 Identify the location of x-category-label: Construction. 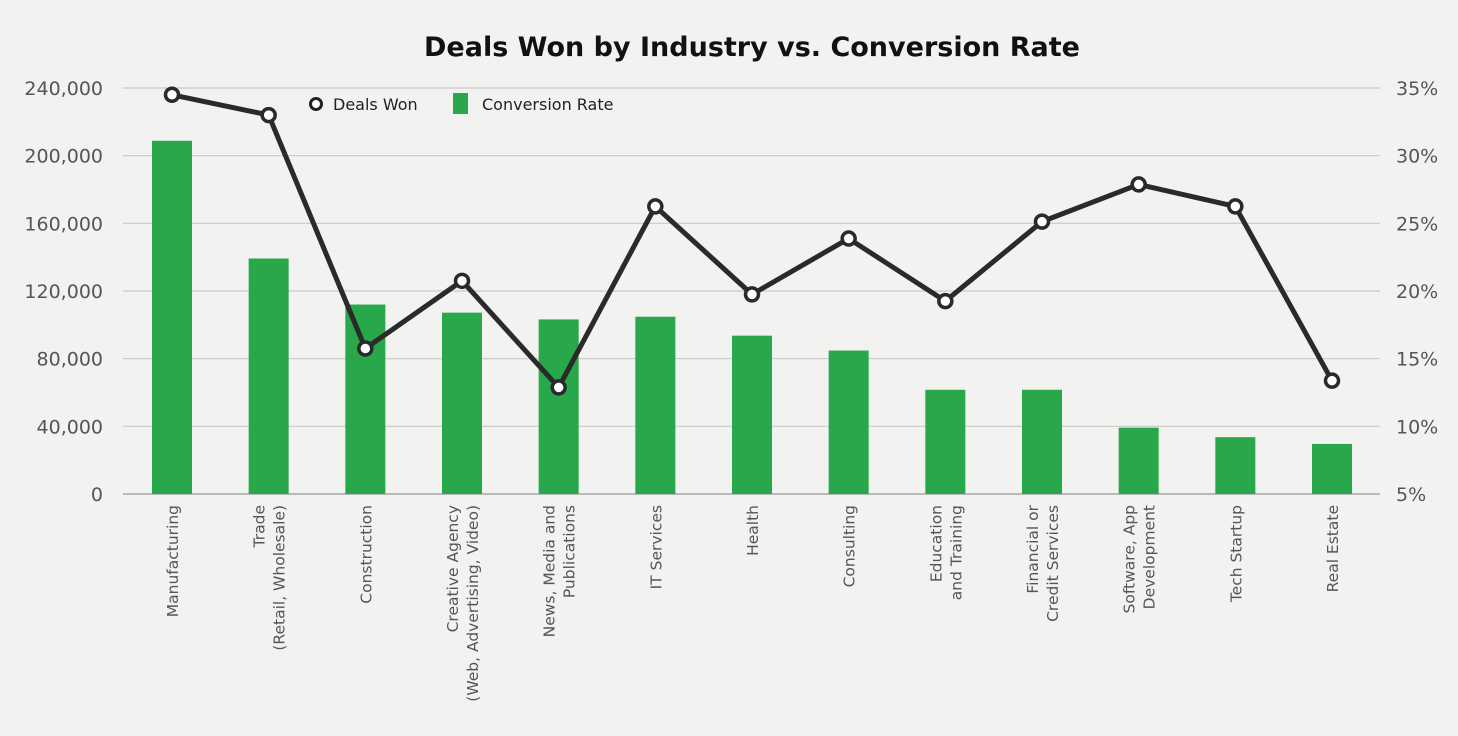
(366, 554).